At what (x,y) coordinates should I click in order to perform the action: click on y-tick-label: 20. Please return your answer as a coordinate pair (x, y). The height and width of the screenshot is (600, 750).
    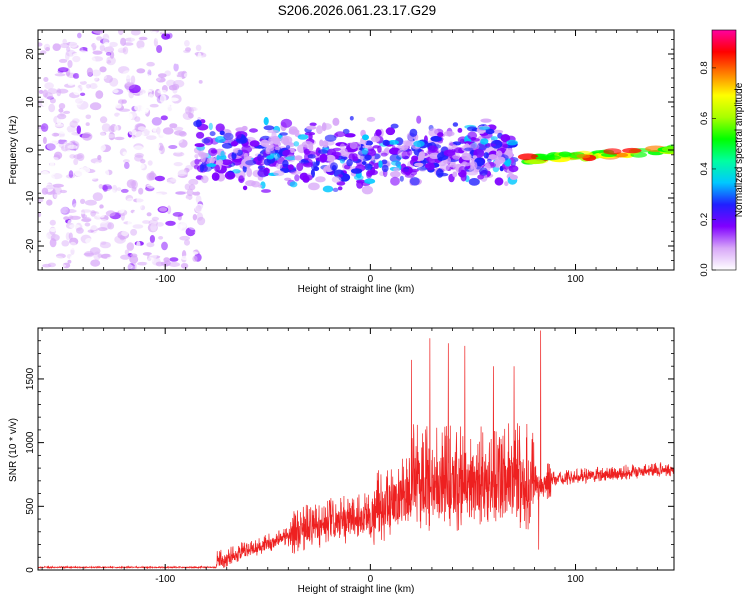
    Looking at the image, I should click on (30, 54).